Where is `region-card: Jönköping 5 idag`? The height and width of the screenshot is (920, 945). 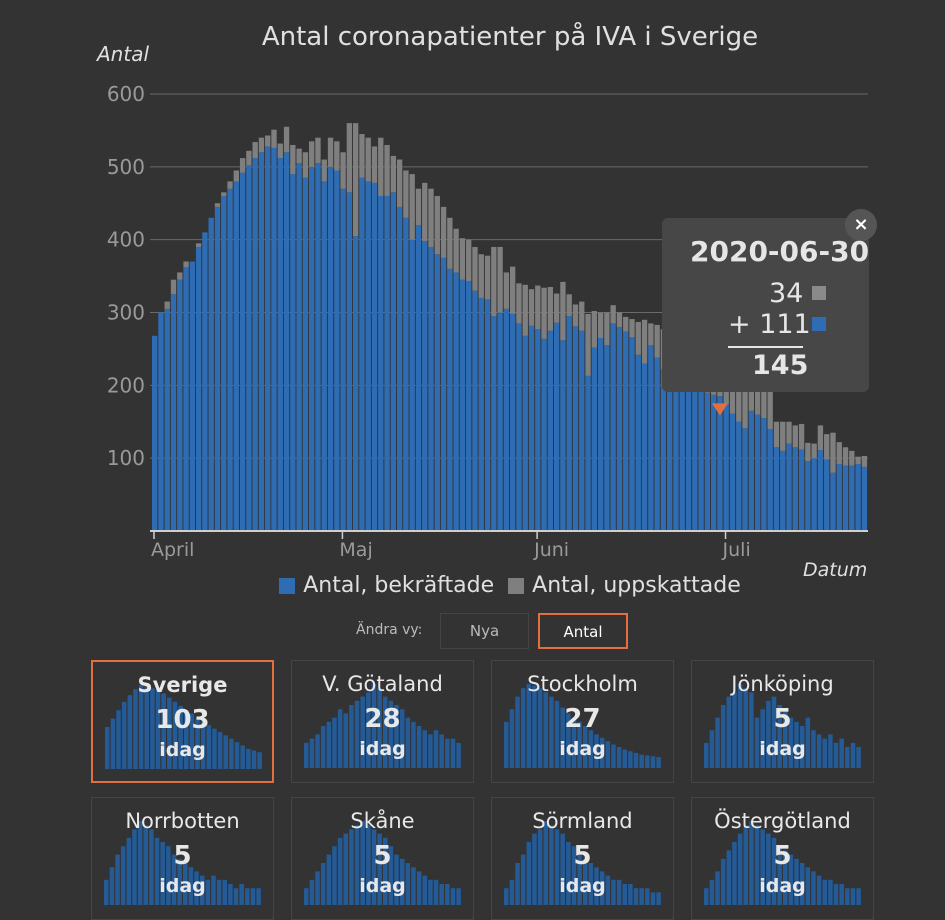
region-card: Jönköping 5 idag is located at coordinates (782, 721).